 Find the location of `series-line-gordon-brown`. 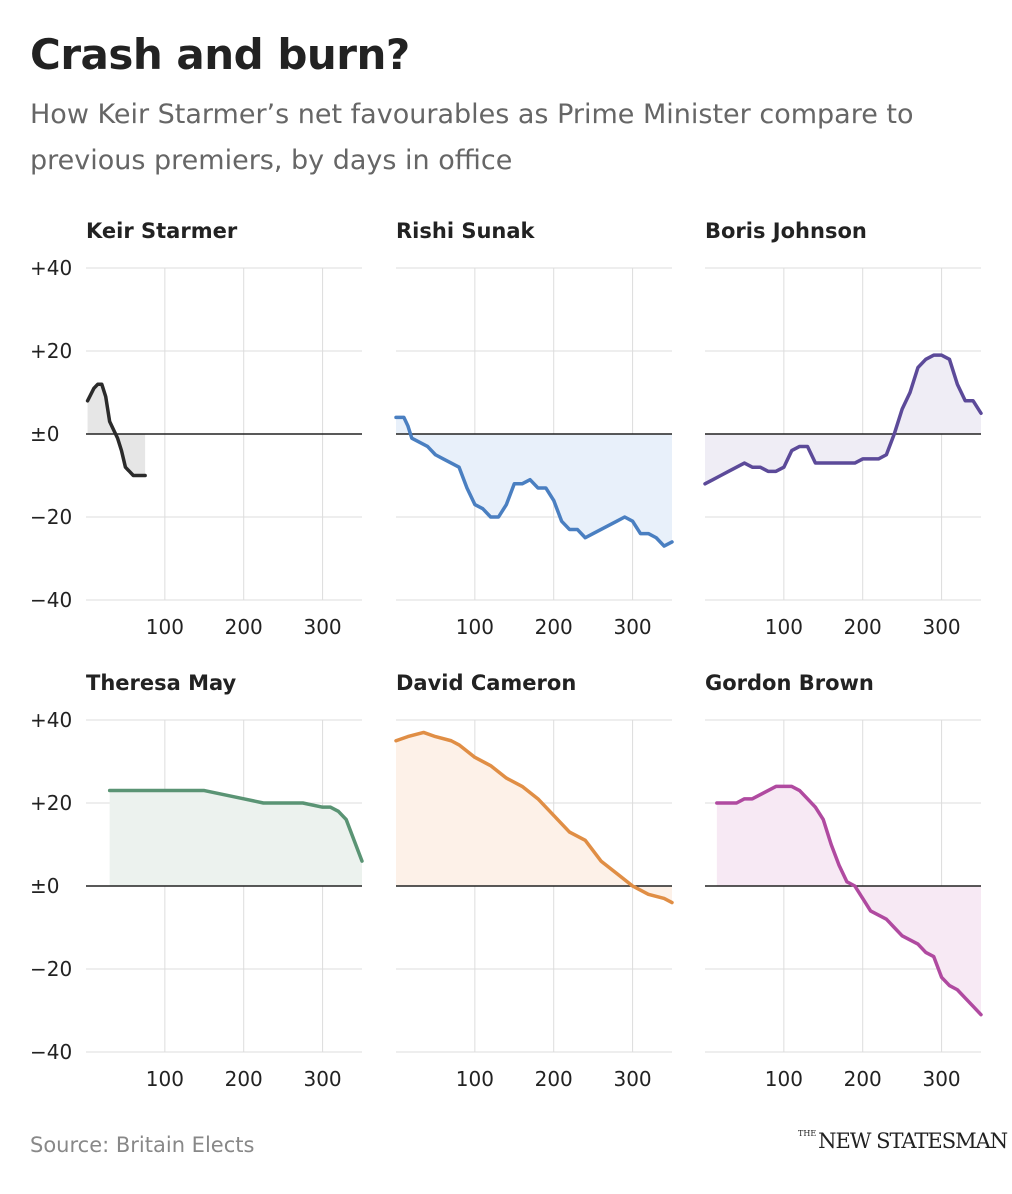

series-line-gordon-brown is located at coordinates (849, 900).